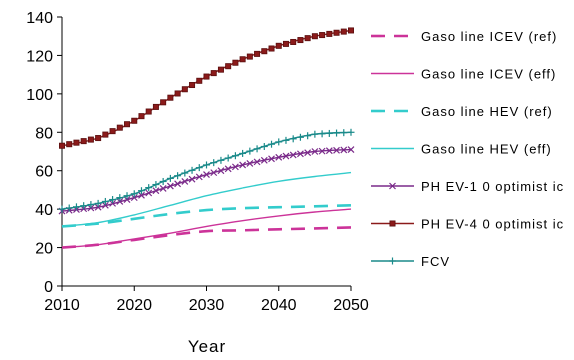  I want to click on x-tick-label: 2030, so click(207, 305).